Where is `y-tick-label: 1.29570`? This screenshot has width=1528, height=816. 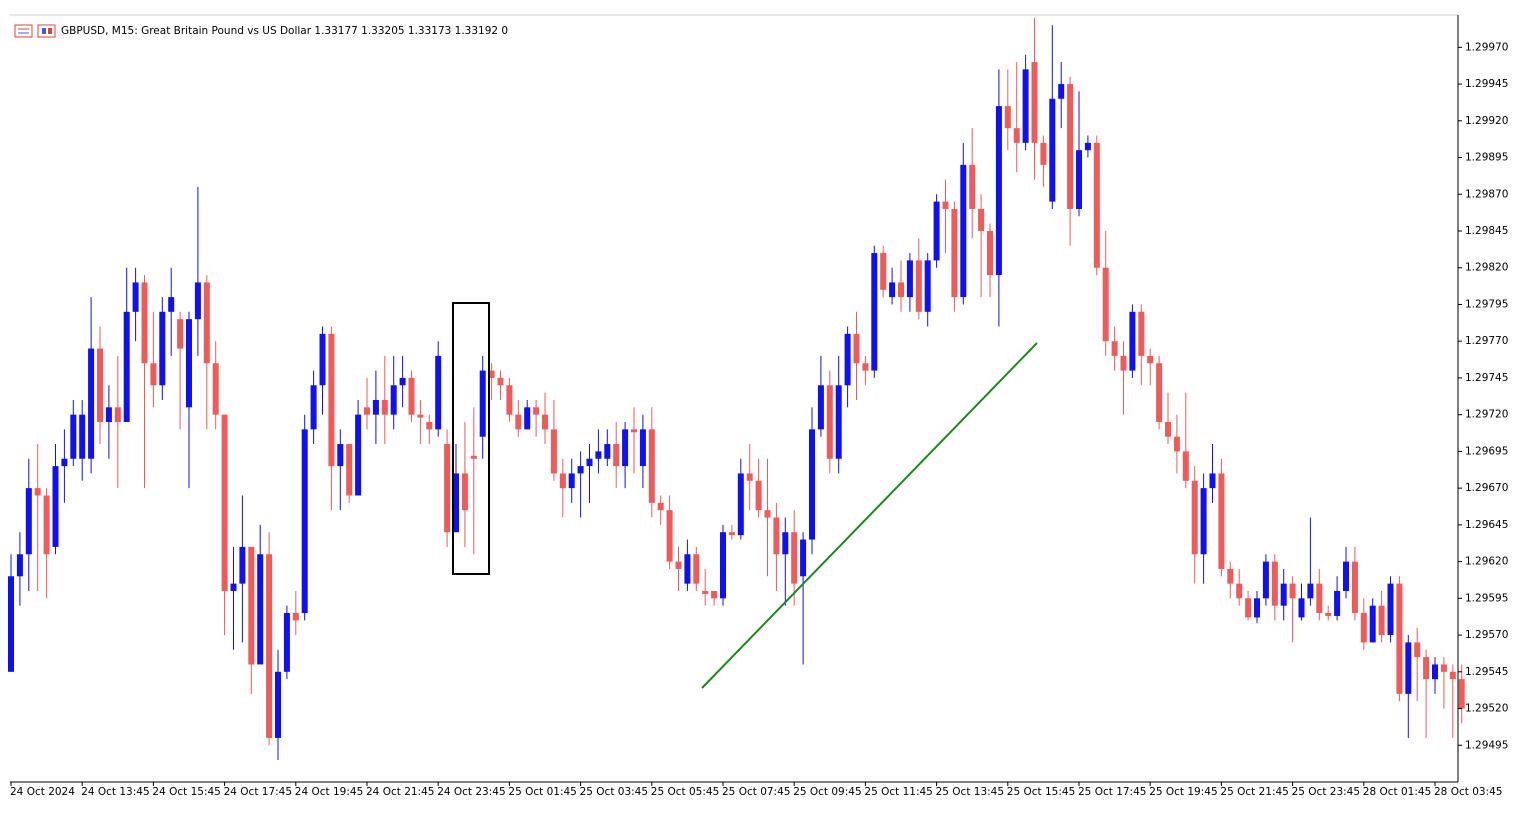 y-tick-label: 1.29570 is located at coordinates (1486, 635).